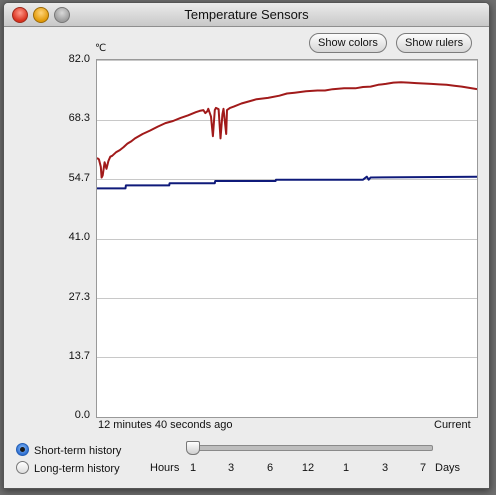 Image resolution: width=496 pixels, height=495 pixels. I want to click on short-term-history-option: Short-term history, so click(68, 450).